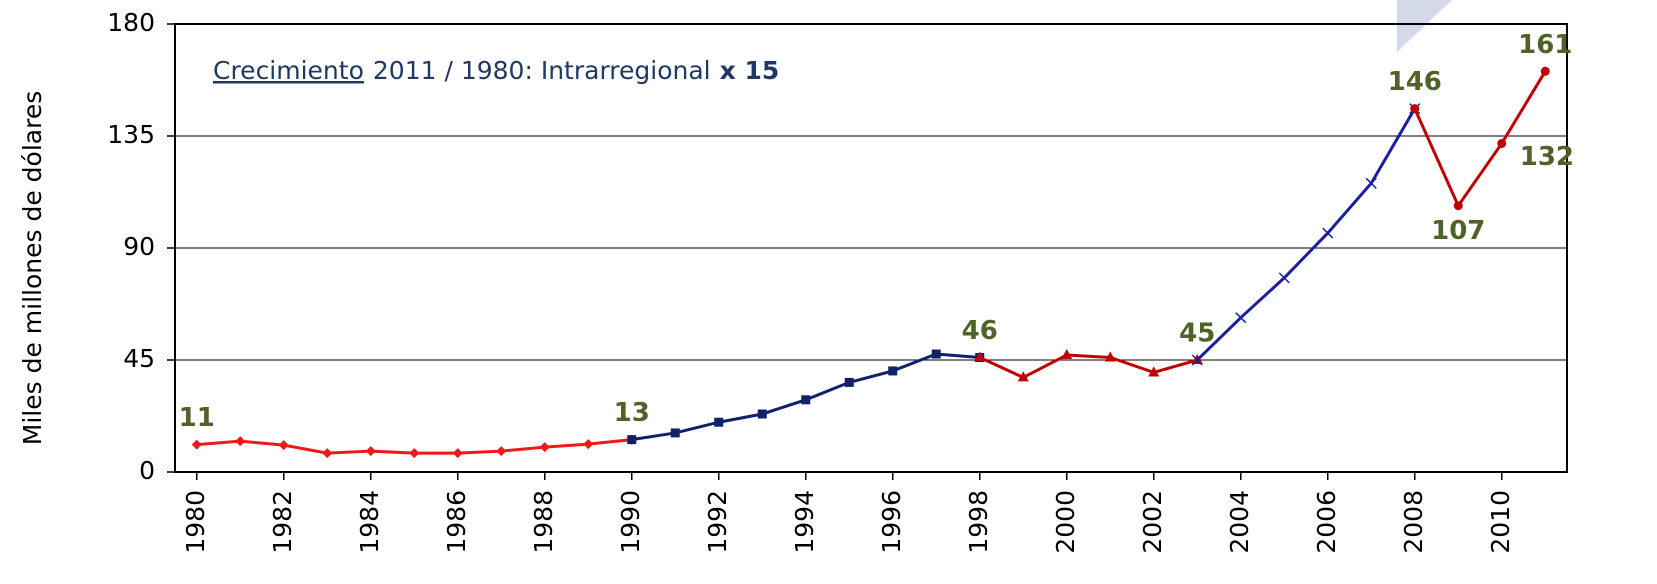  What do you see at coordinates (131, 22) in the screenshot?
I see `y-tick-label: 180` at bounding box center [131, 22].